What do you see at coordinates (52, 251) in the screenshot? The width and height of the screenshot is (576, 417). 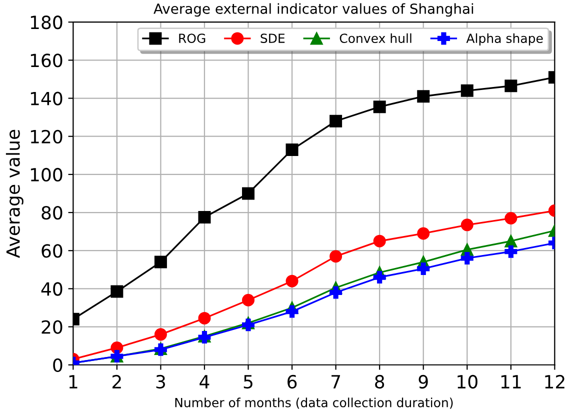 I see `y-tick-label: 60` at bounding box center [52, 251].